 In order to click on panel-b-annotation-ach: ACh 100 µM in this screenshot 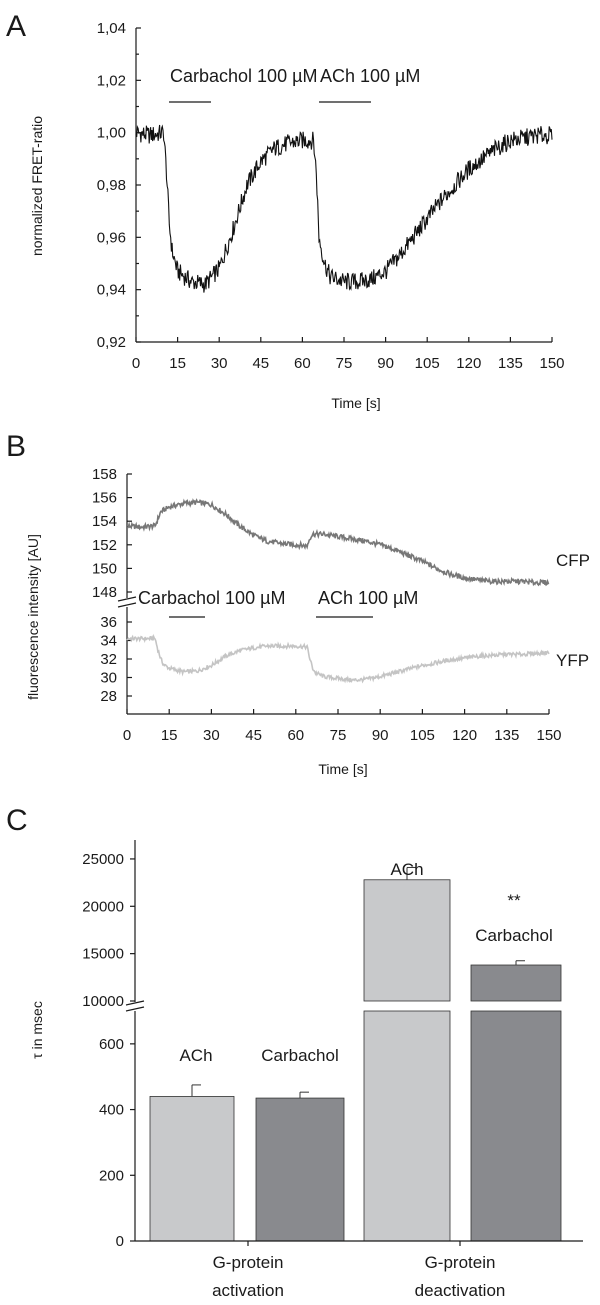, I will do `click(367, 603)`.